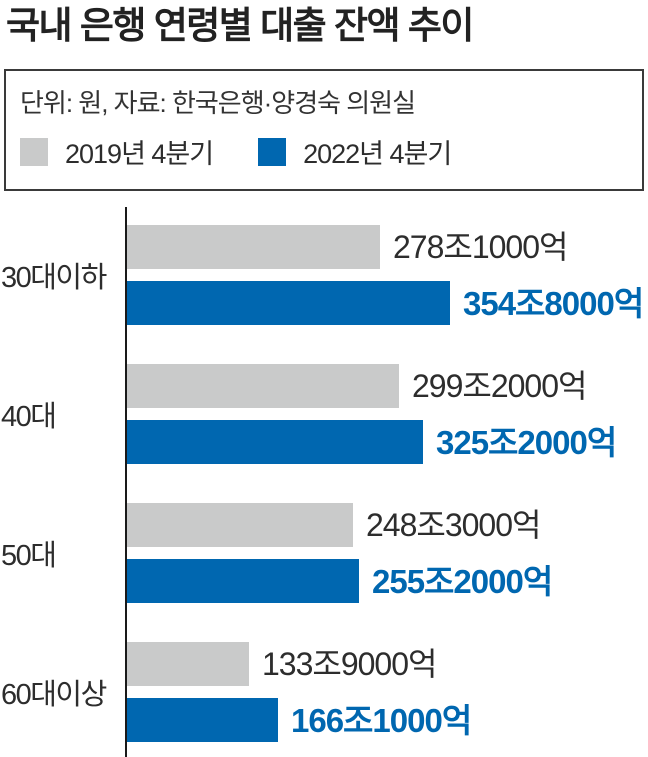 This screenshot has height=757, width=648. I want to click on value-label-2022: 166조1000억, so click(381, 720).